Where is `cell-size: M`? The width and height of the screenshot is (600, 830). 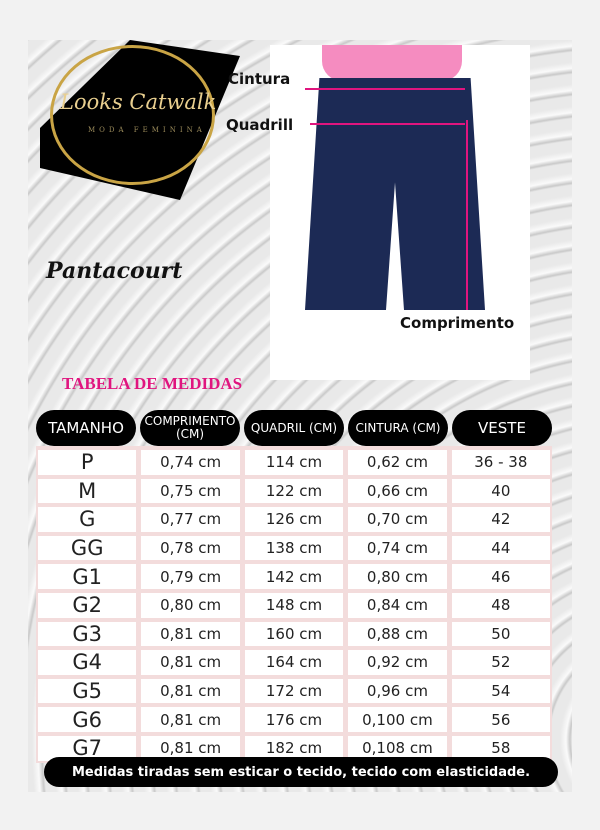
cell-size: M is located at coordinates (87, 491).